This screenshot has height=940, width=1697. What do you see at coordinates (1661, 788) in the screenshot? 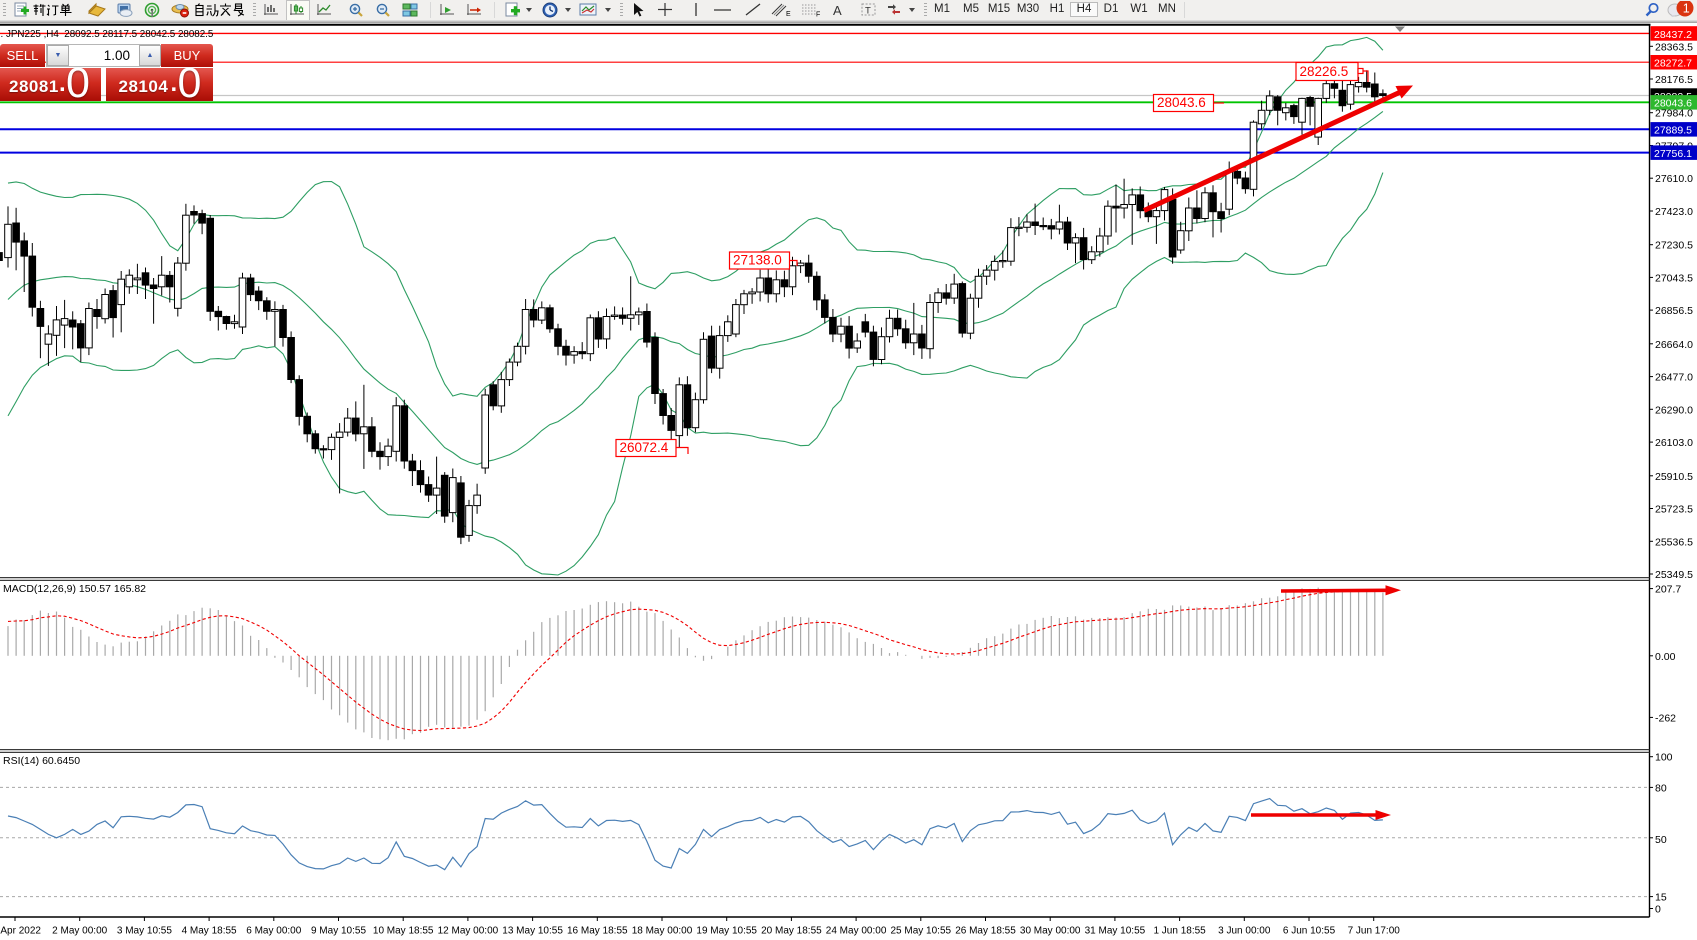
I see `svg-text: 80` at bounding box center [1661, 788].